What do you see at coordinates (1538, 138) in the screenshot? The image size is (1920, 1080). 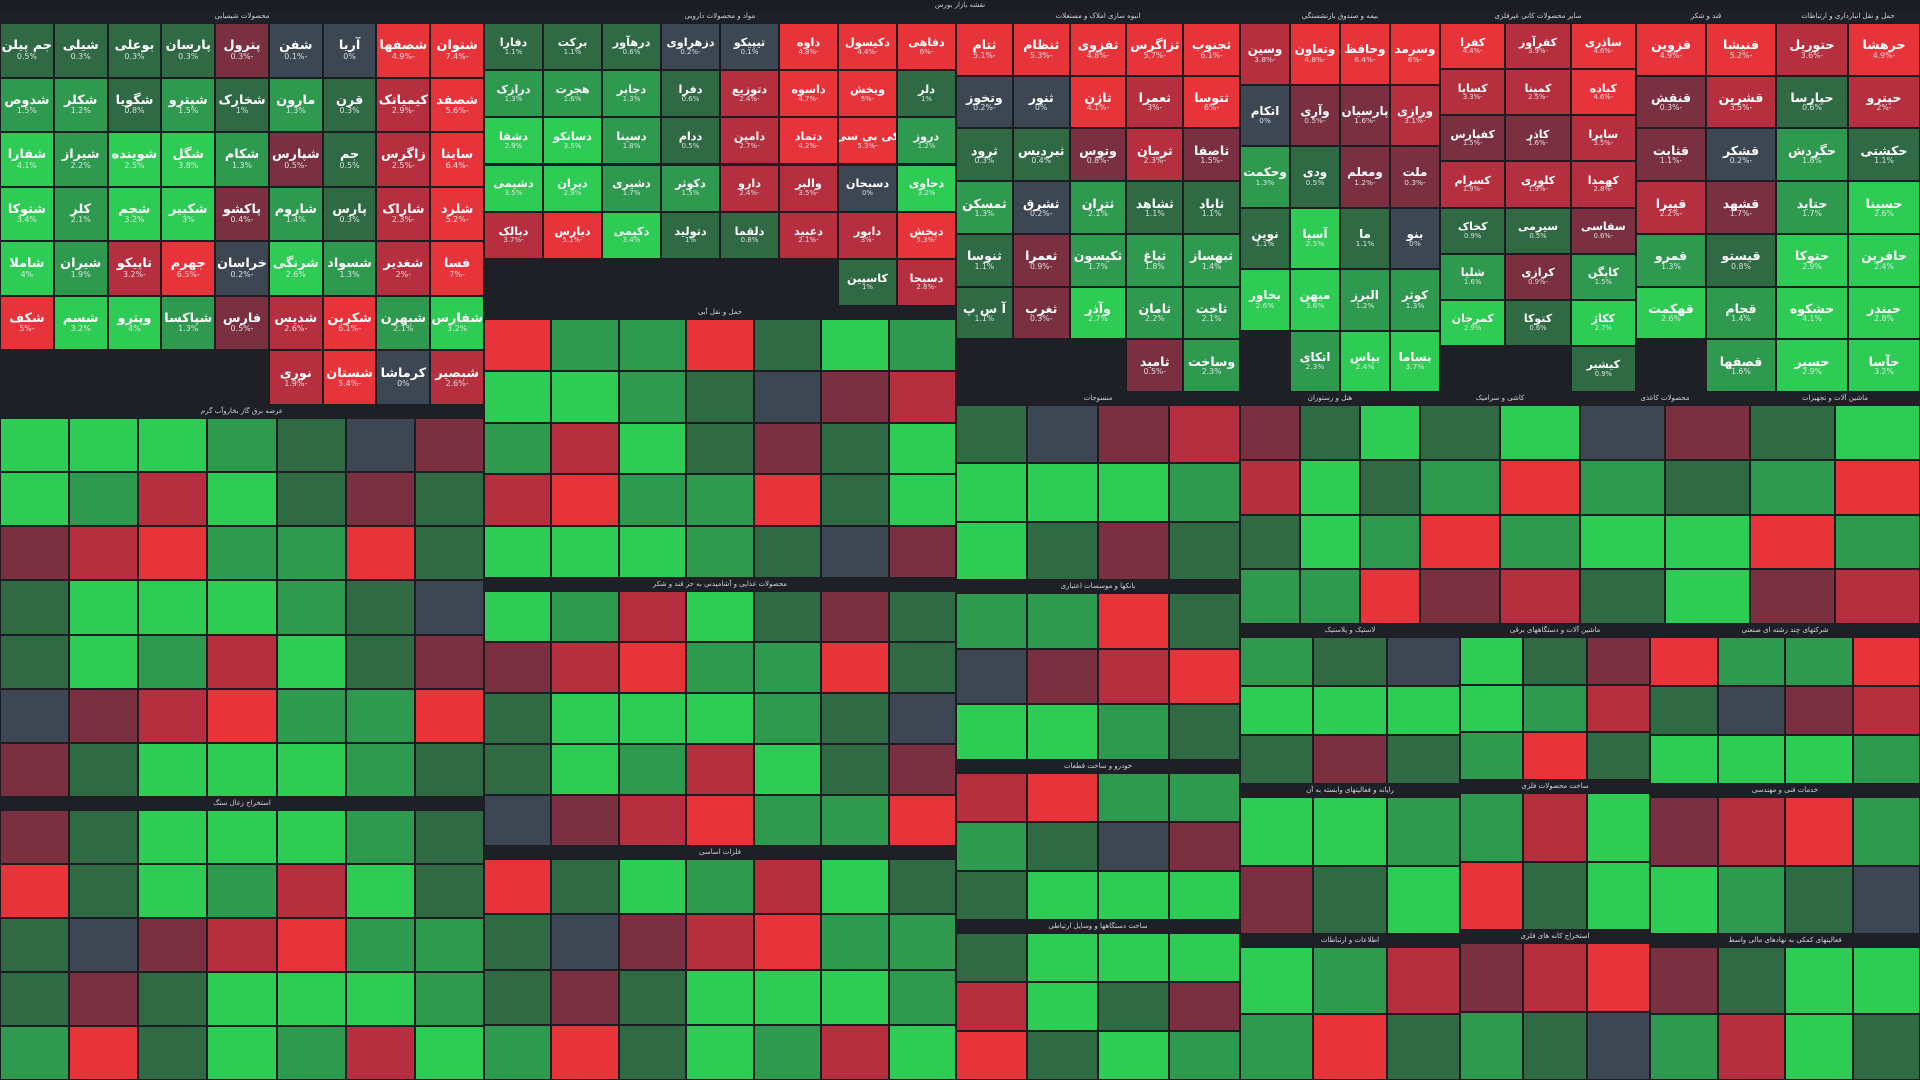 I see `stock-tile: کاذر -1.6%` at bounding box center [1538, 138].